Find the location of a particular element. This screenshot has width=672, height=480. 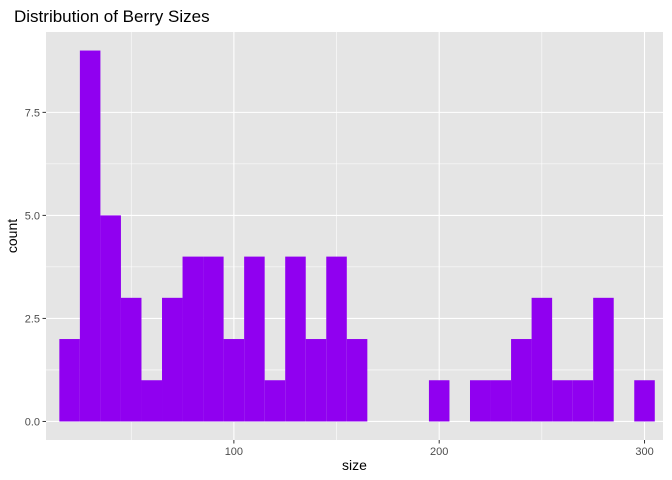

x-tick-label: 100 is located at coordinates (234, 452).